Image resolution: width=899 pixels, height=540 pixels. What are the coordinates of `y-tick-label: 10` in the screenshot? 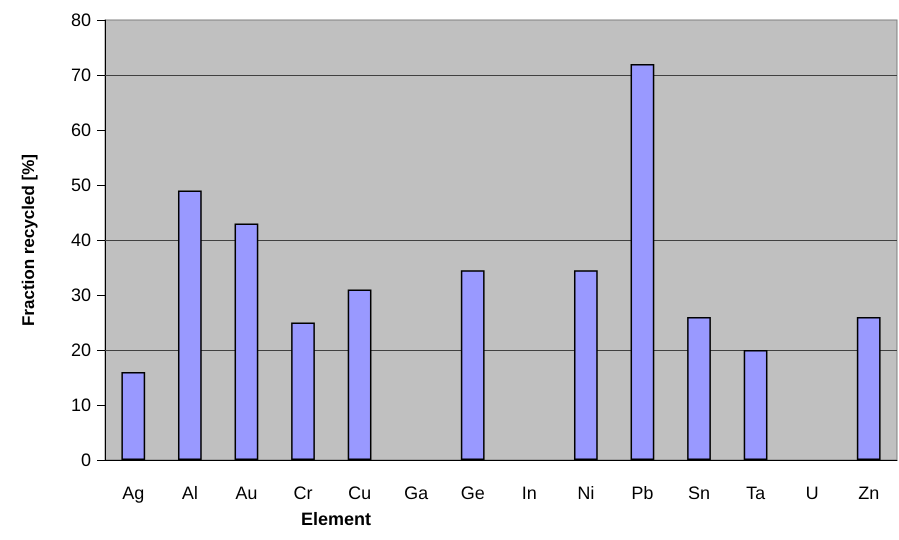 It's located at (80, 405).